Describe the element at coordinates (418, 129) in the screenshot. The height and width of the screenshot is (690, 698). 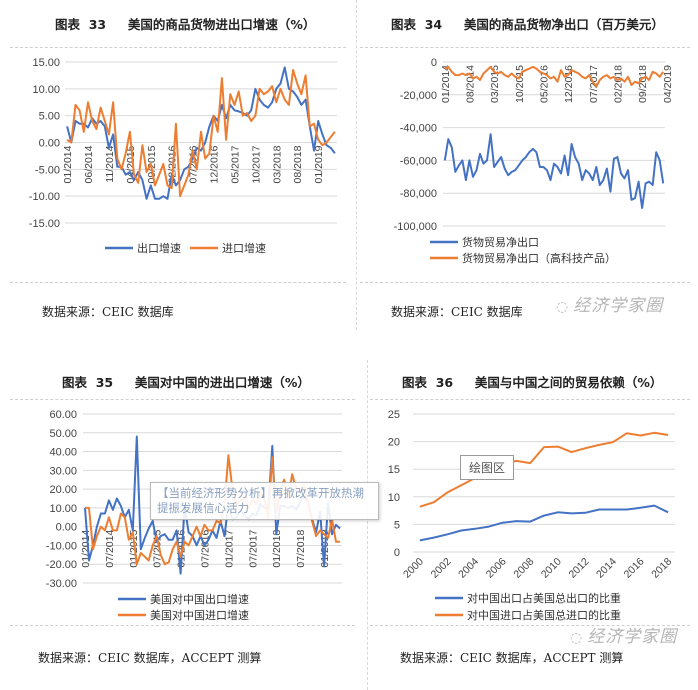
I see `c34-y-tick-label: -40,000` at that location.